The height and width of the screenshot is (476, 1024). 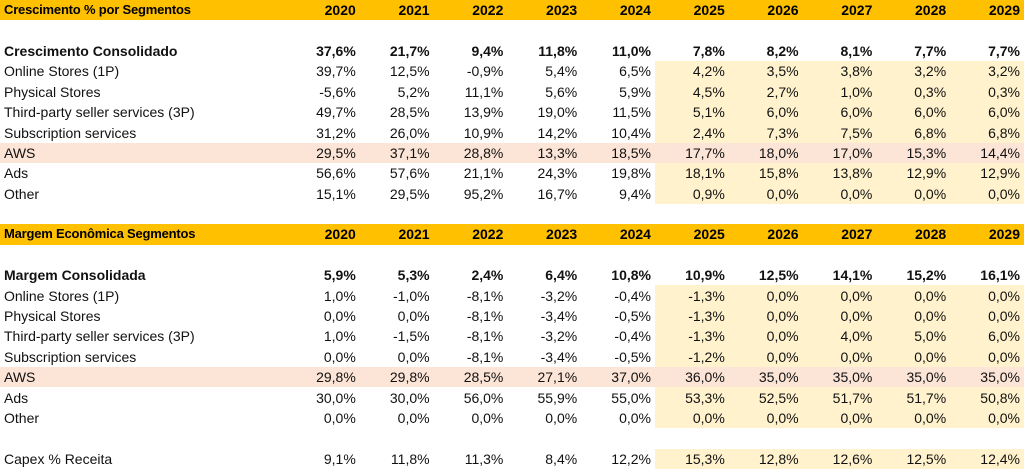 I want to click on value-cell: 17,7%, so click(x=691, y=153).